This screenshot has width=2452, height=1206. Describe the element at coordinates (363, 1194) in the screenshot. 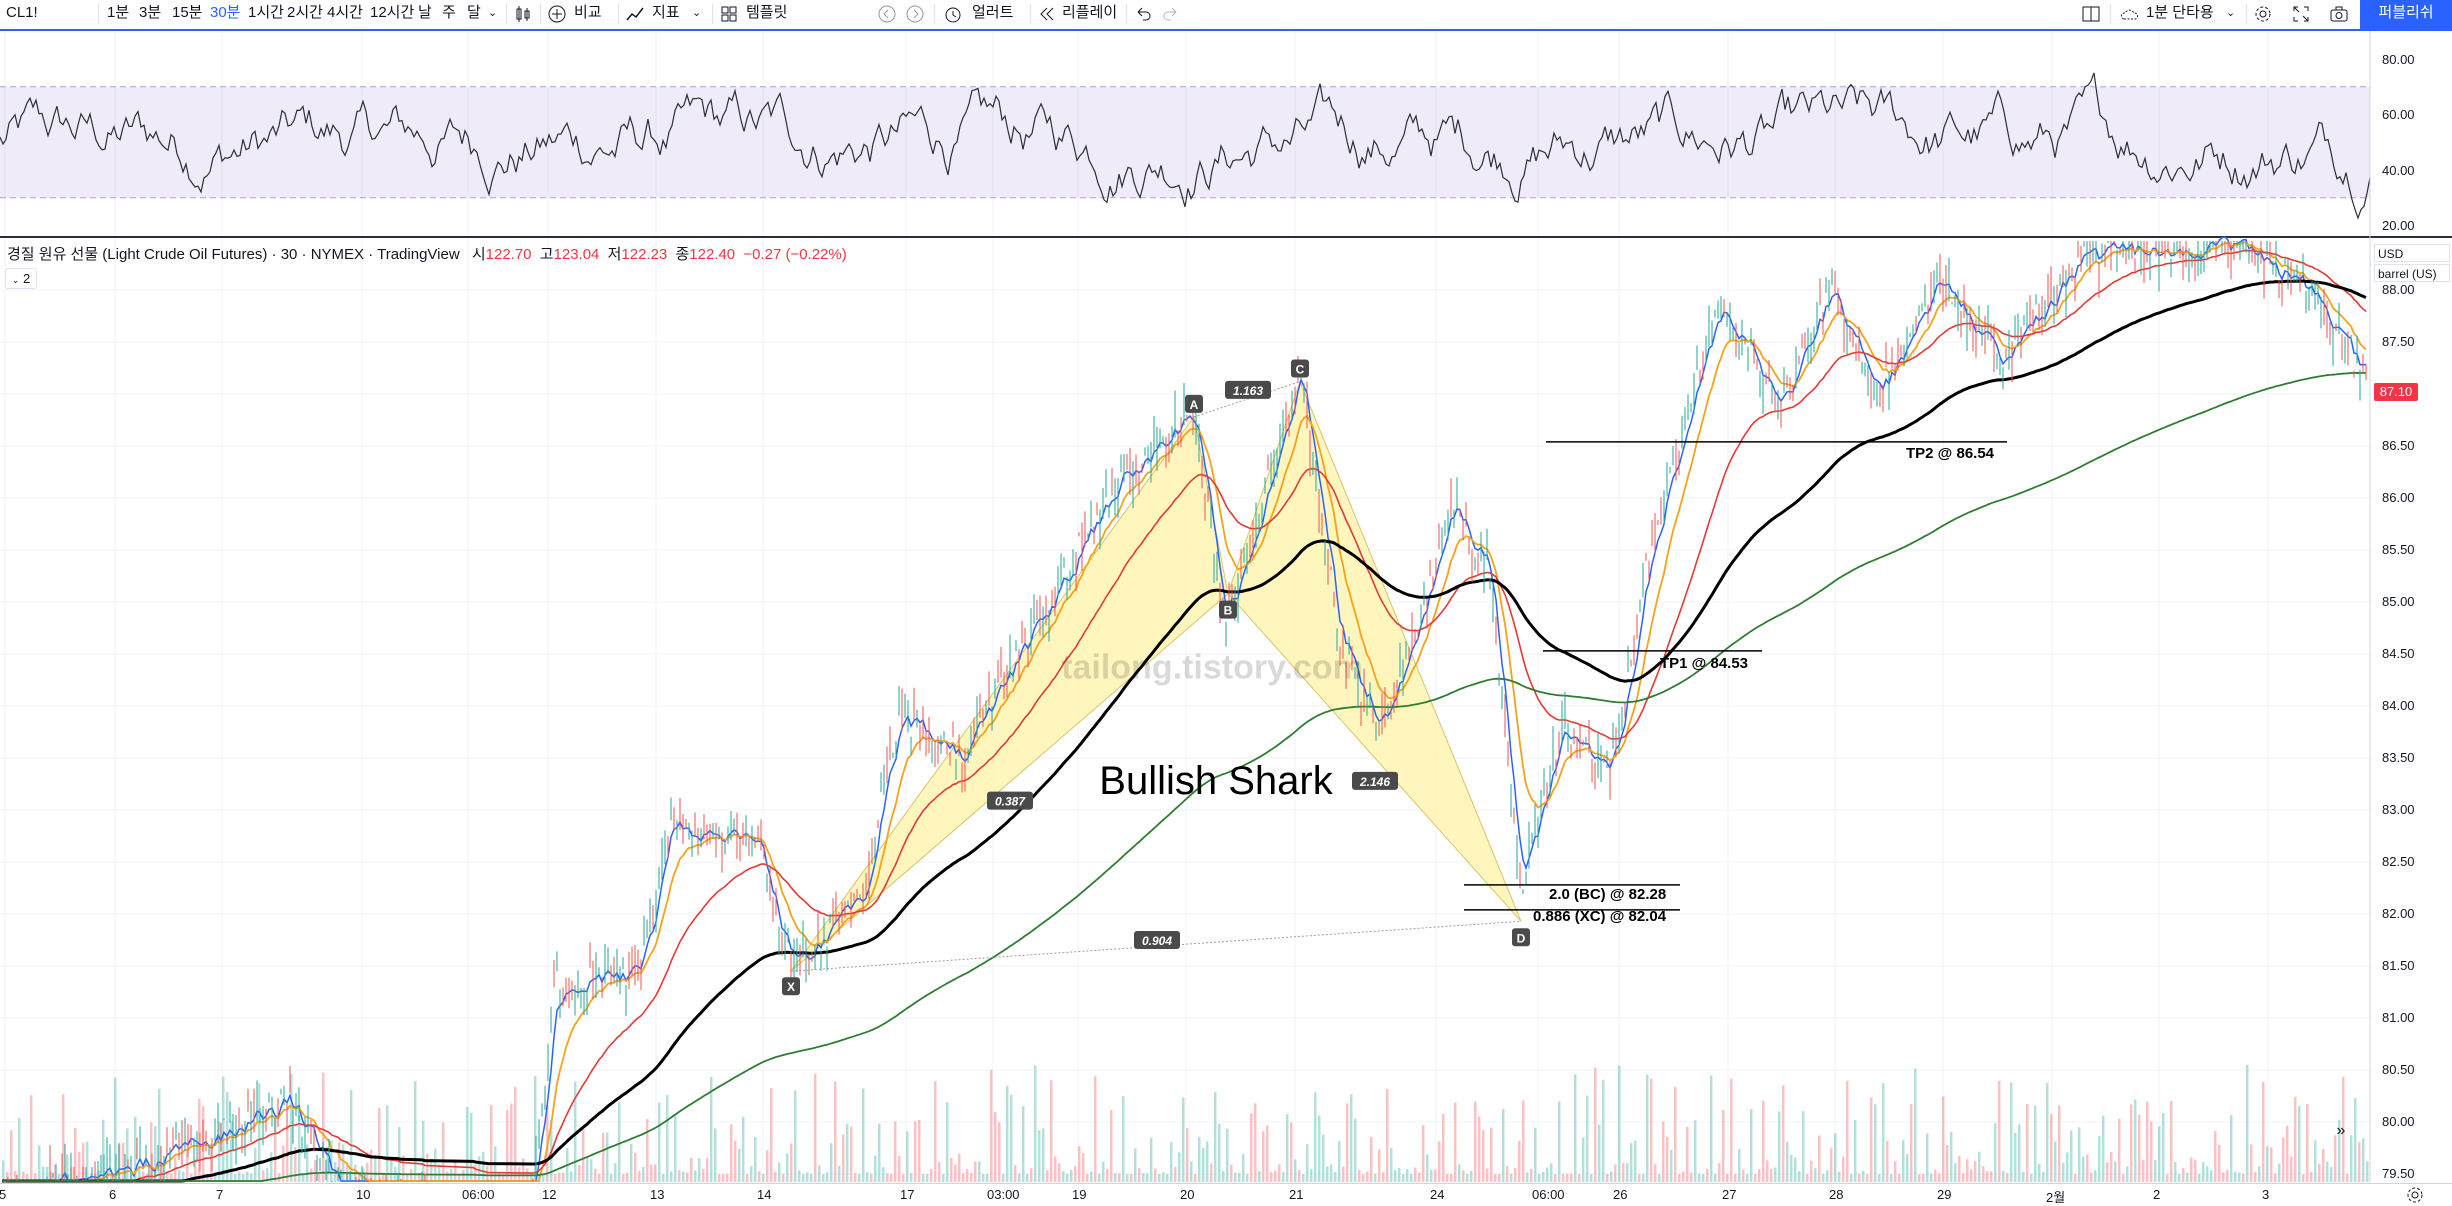

I see `time-axis-label: 10` at that location.